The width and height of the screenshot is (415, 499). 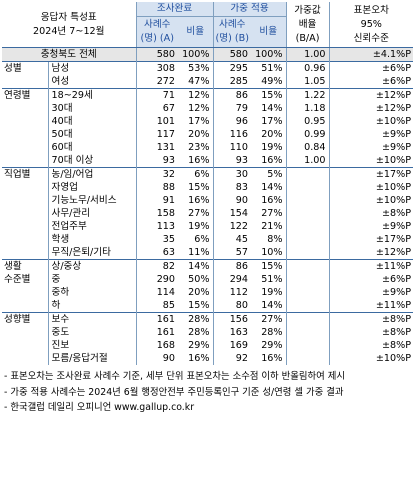 What do you see at coordinates (91, 121) in the screenshot?
I see `row-label: 40대` at bounding box center [91, 121].